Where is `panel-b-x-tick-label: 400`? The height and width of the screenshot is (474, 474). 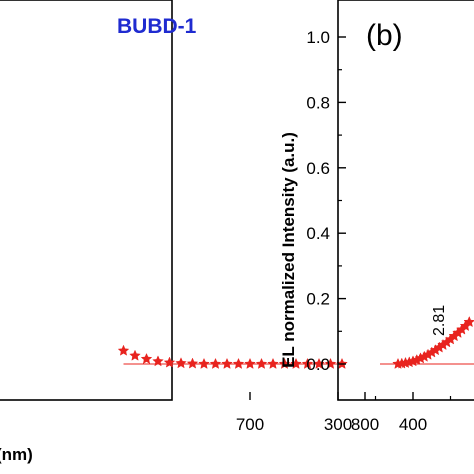 panel-b-x-tick-label: 400 is located at coordinates (413, 424).